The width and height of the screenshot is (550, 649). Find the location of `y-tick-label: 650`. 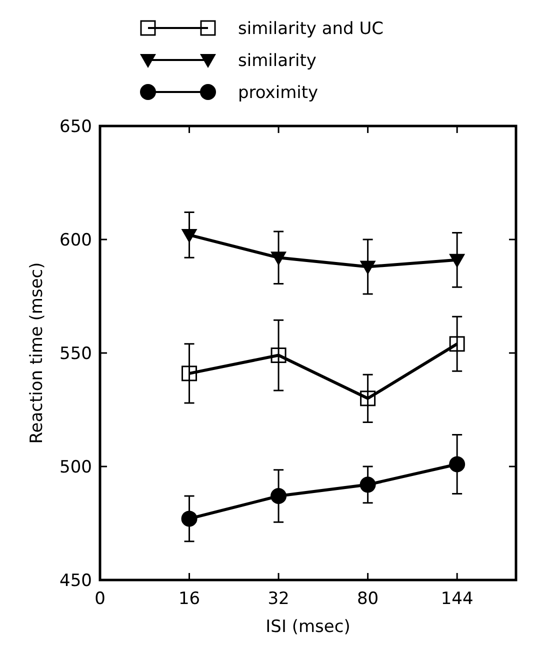

y-tick-label: 650 is located at coordinates (76, 127).